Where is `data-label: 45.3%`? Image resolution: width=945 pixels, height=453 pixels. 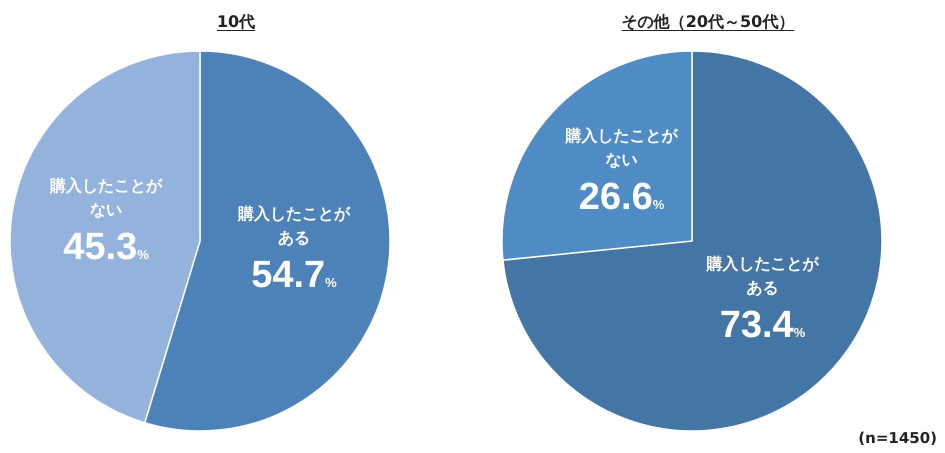
data-label: 45.3% is located at coordinates (106, 247).